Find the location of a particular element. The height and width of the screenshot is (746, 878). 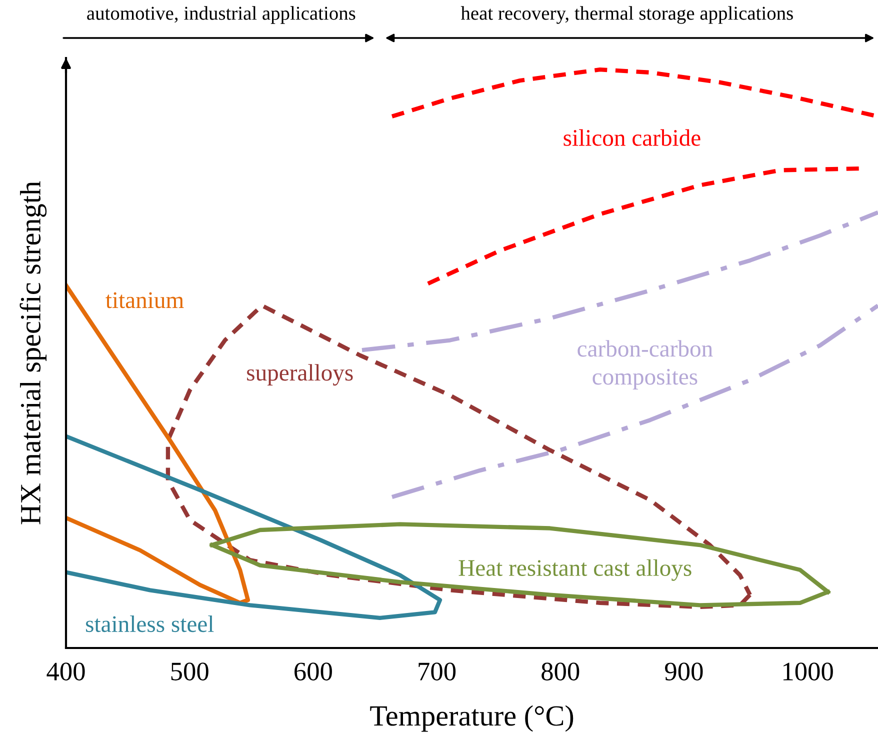

y-axis-title: HX material specific strength is located at coordinates (33, 352).